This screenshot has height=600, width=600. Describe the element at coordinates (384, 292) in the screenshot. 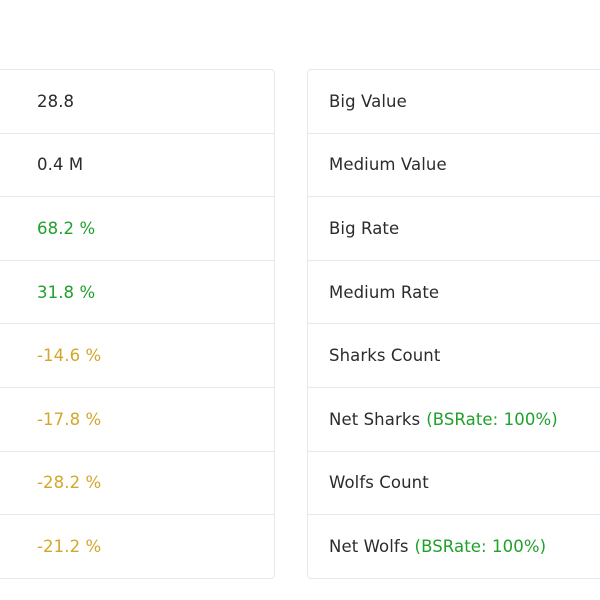

I see `label-medium-rate: Medium Rate` at that location.